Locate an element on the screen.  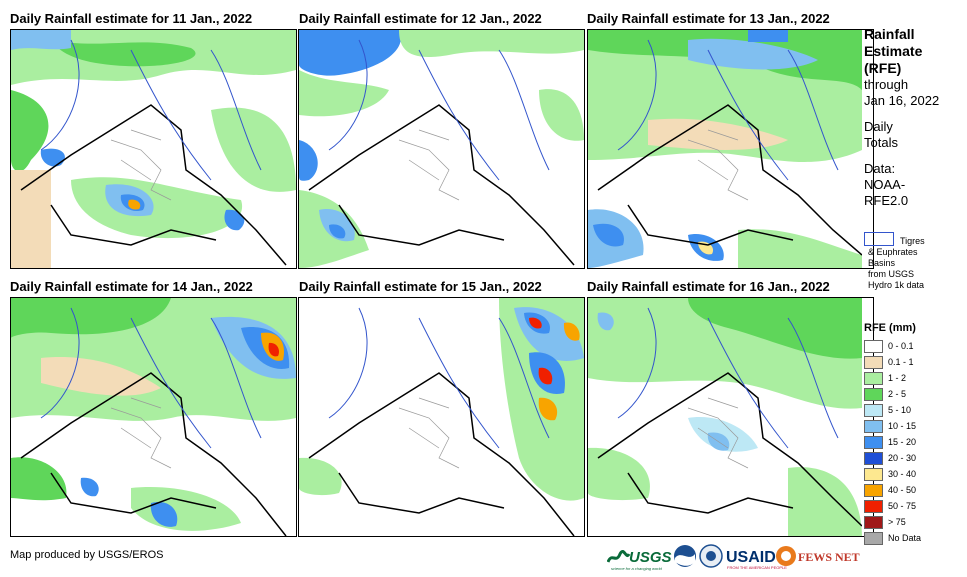
usaid-tagline: FROM THE AMERICAN PEOPLE is located at coordinates (757, 567).